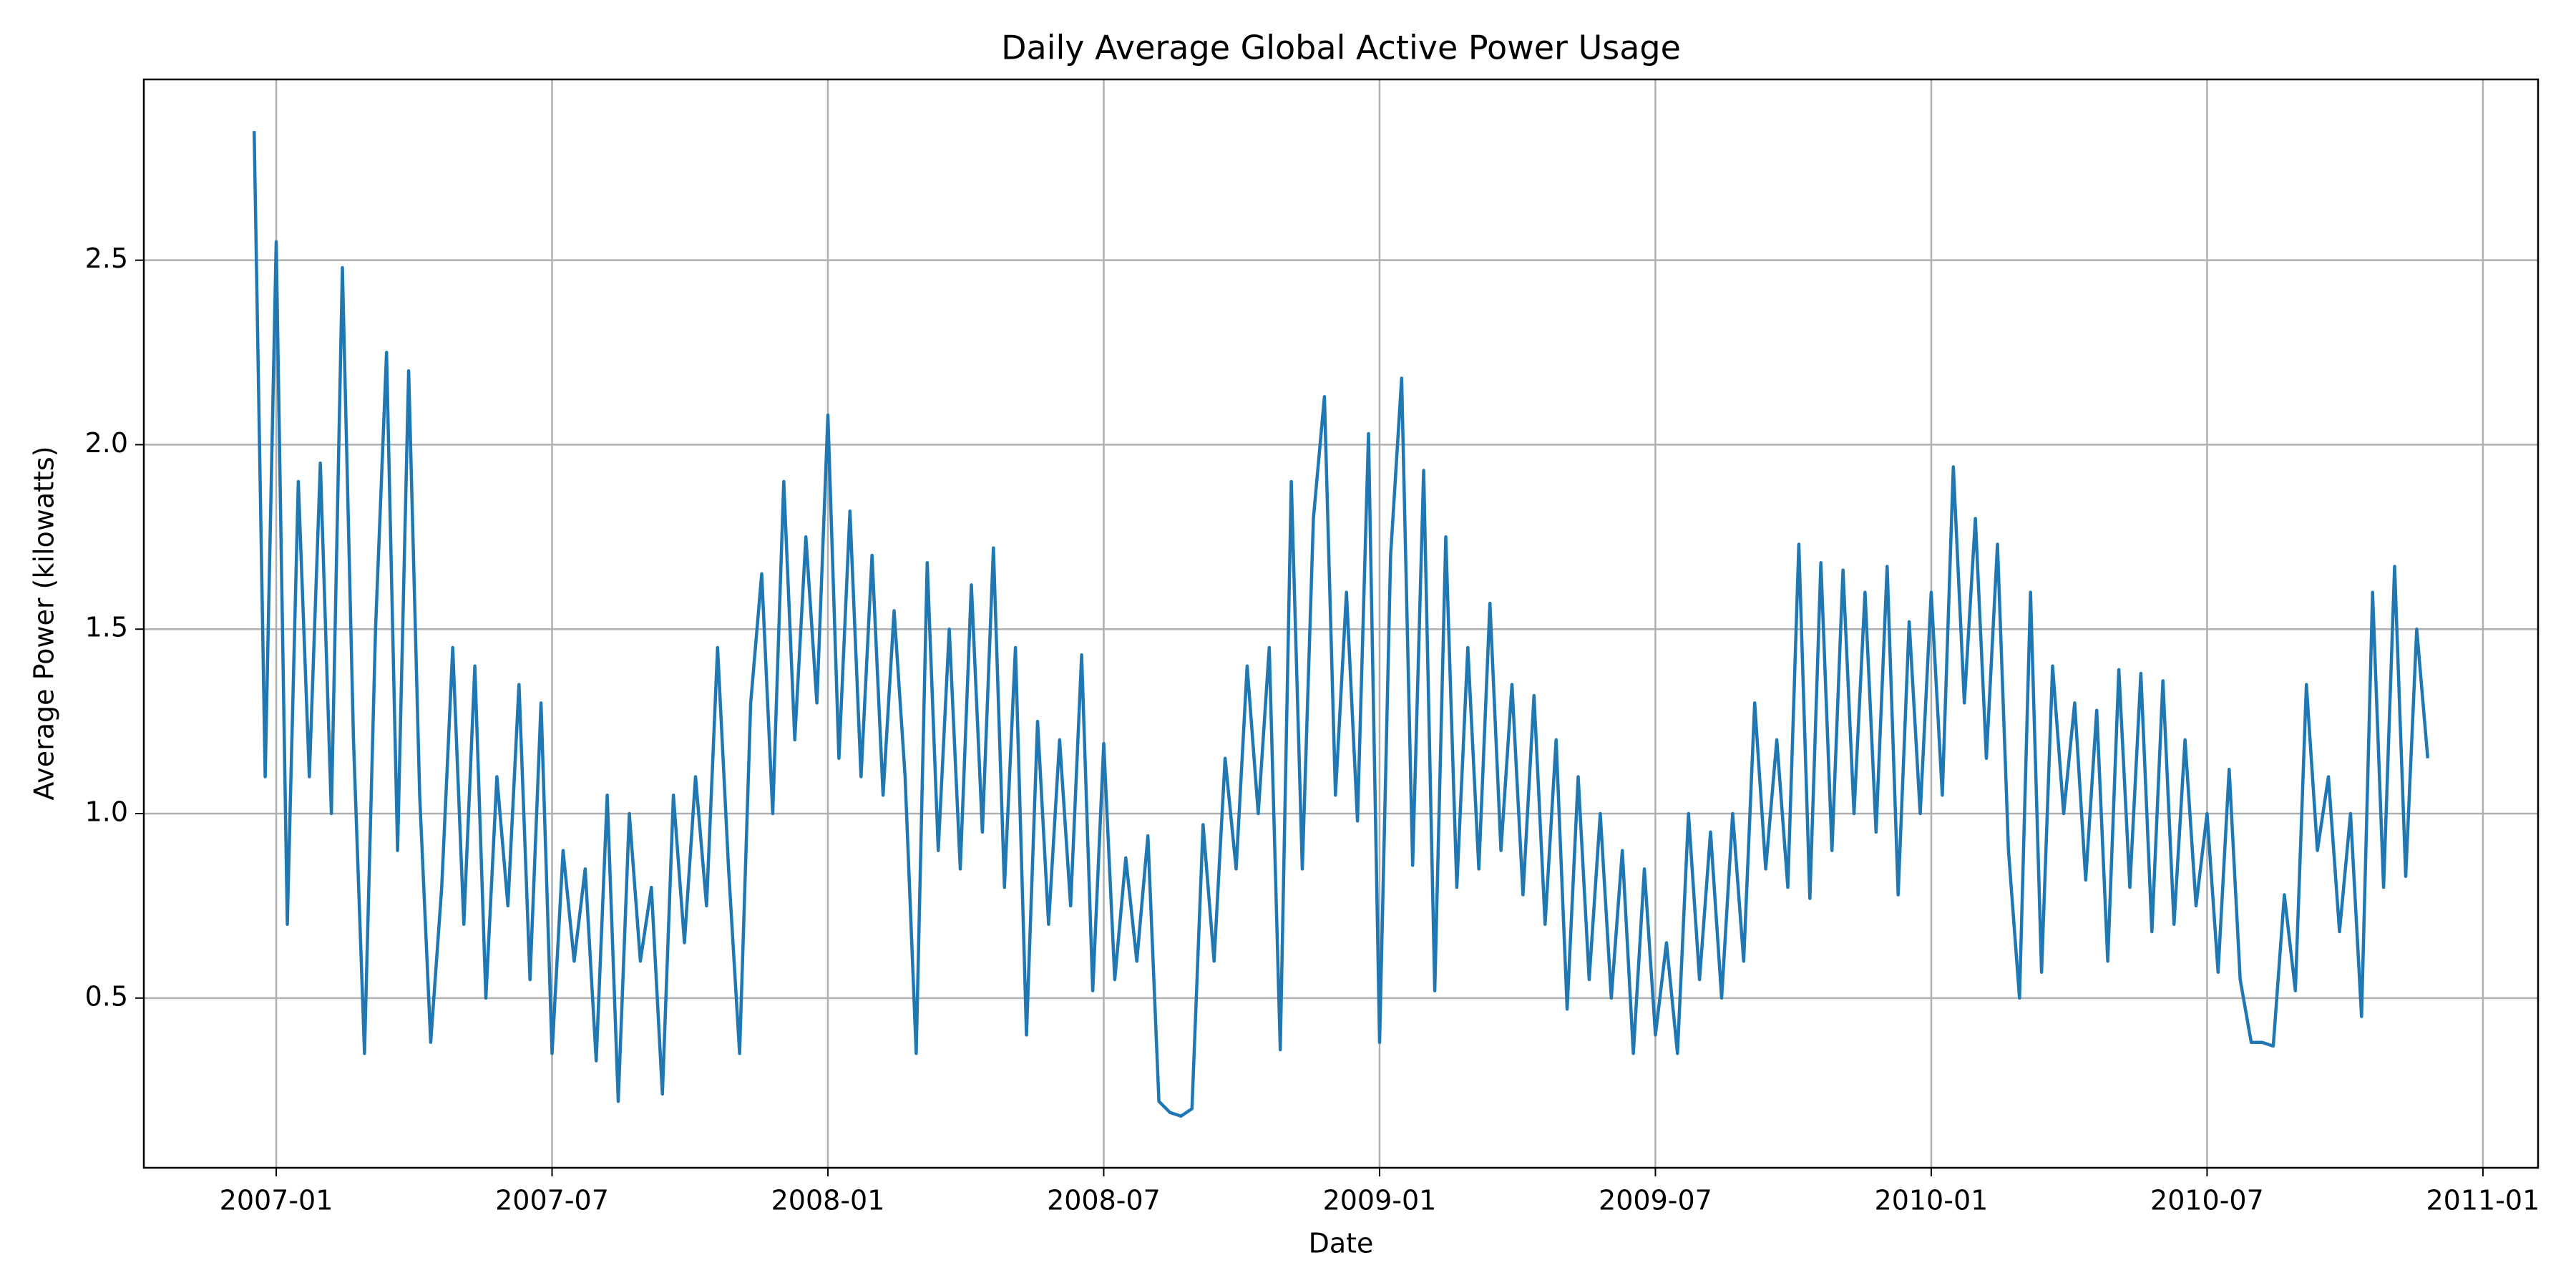 The image size is (2576, 1288). What do you see at coordinates (106, 258) in the screenshot?
I see `y-tick-label: 2.5` at bounding box center [106, 258].